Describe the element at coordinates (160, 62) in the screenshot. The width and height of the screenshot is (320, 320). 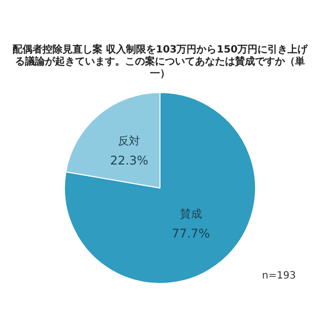
I see `chart-title: 配偶者控除見直し案 収入制限を103万円から150万円に引き上げる議論が起きています。この案についてあなたは賛成ですか（単一）` at that location.